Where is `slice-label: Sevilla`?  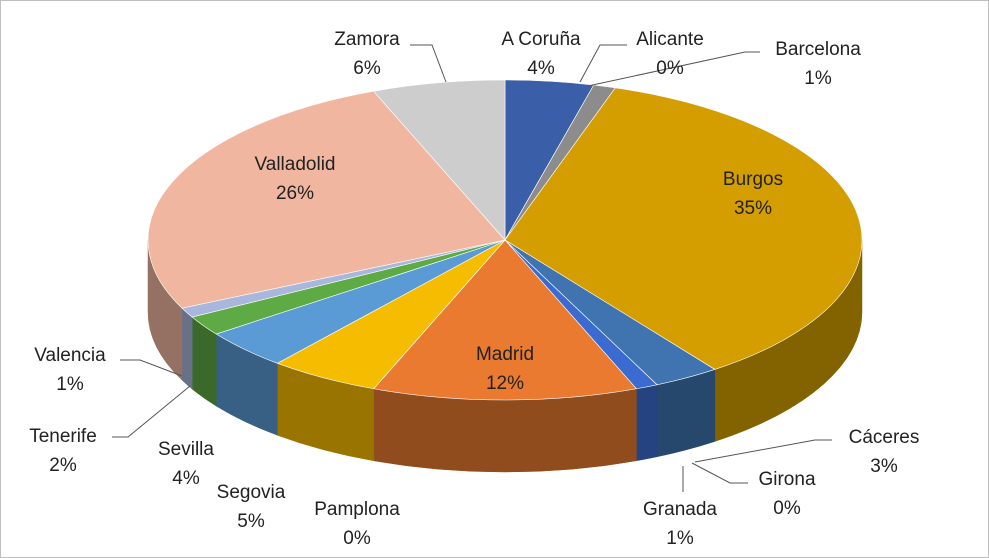
slice-label: Sevilla is located at coordinates (186, 449).